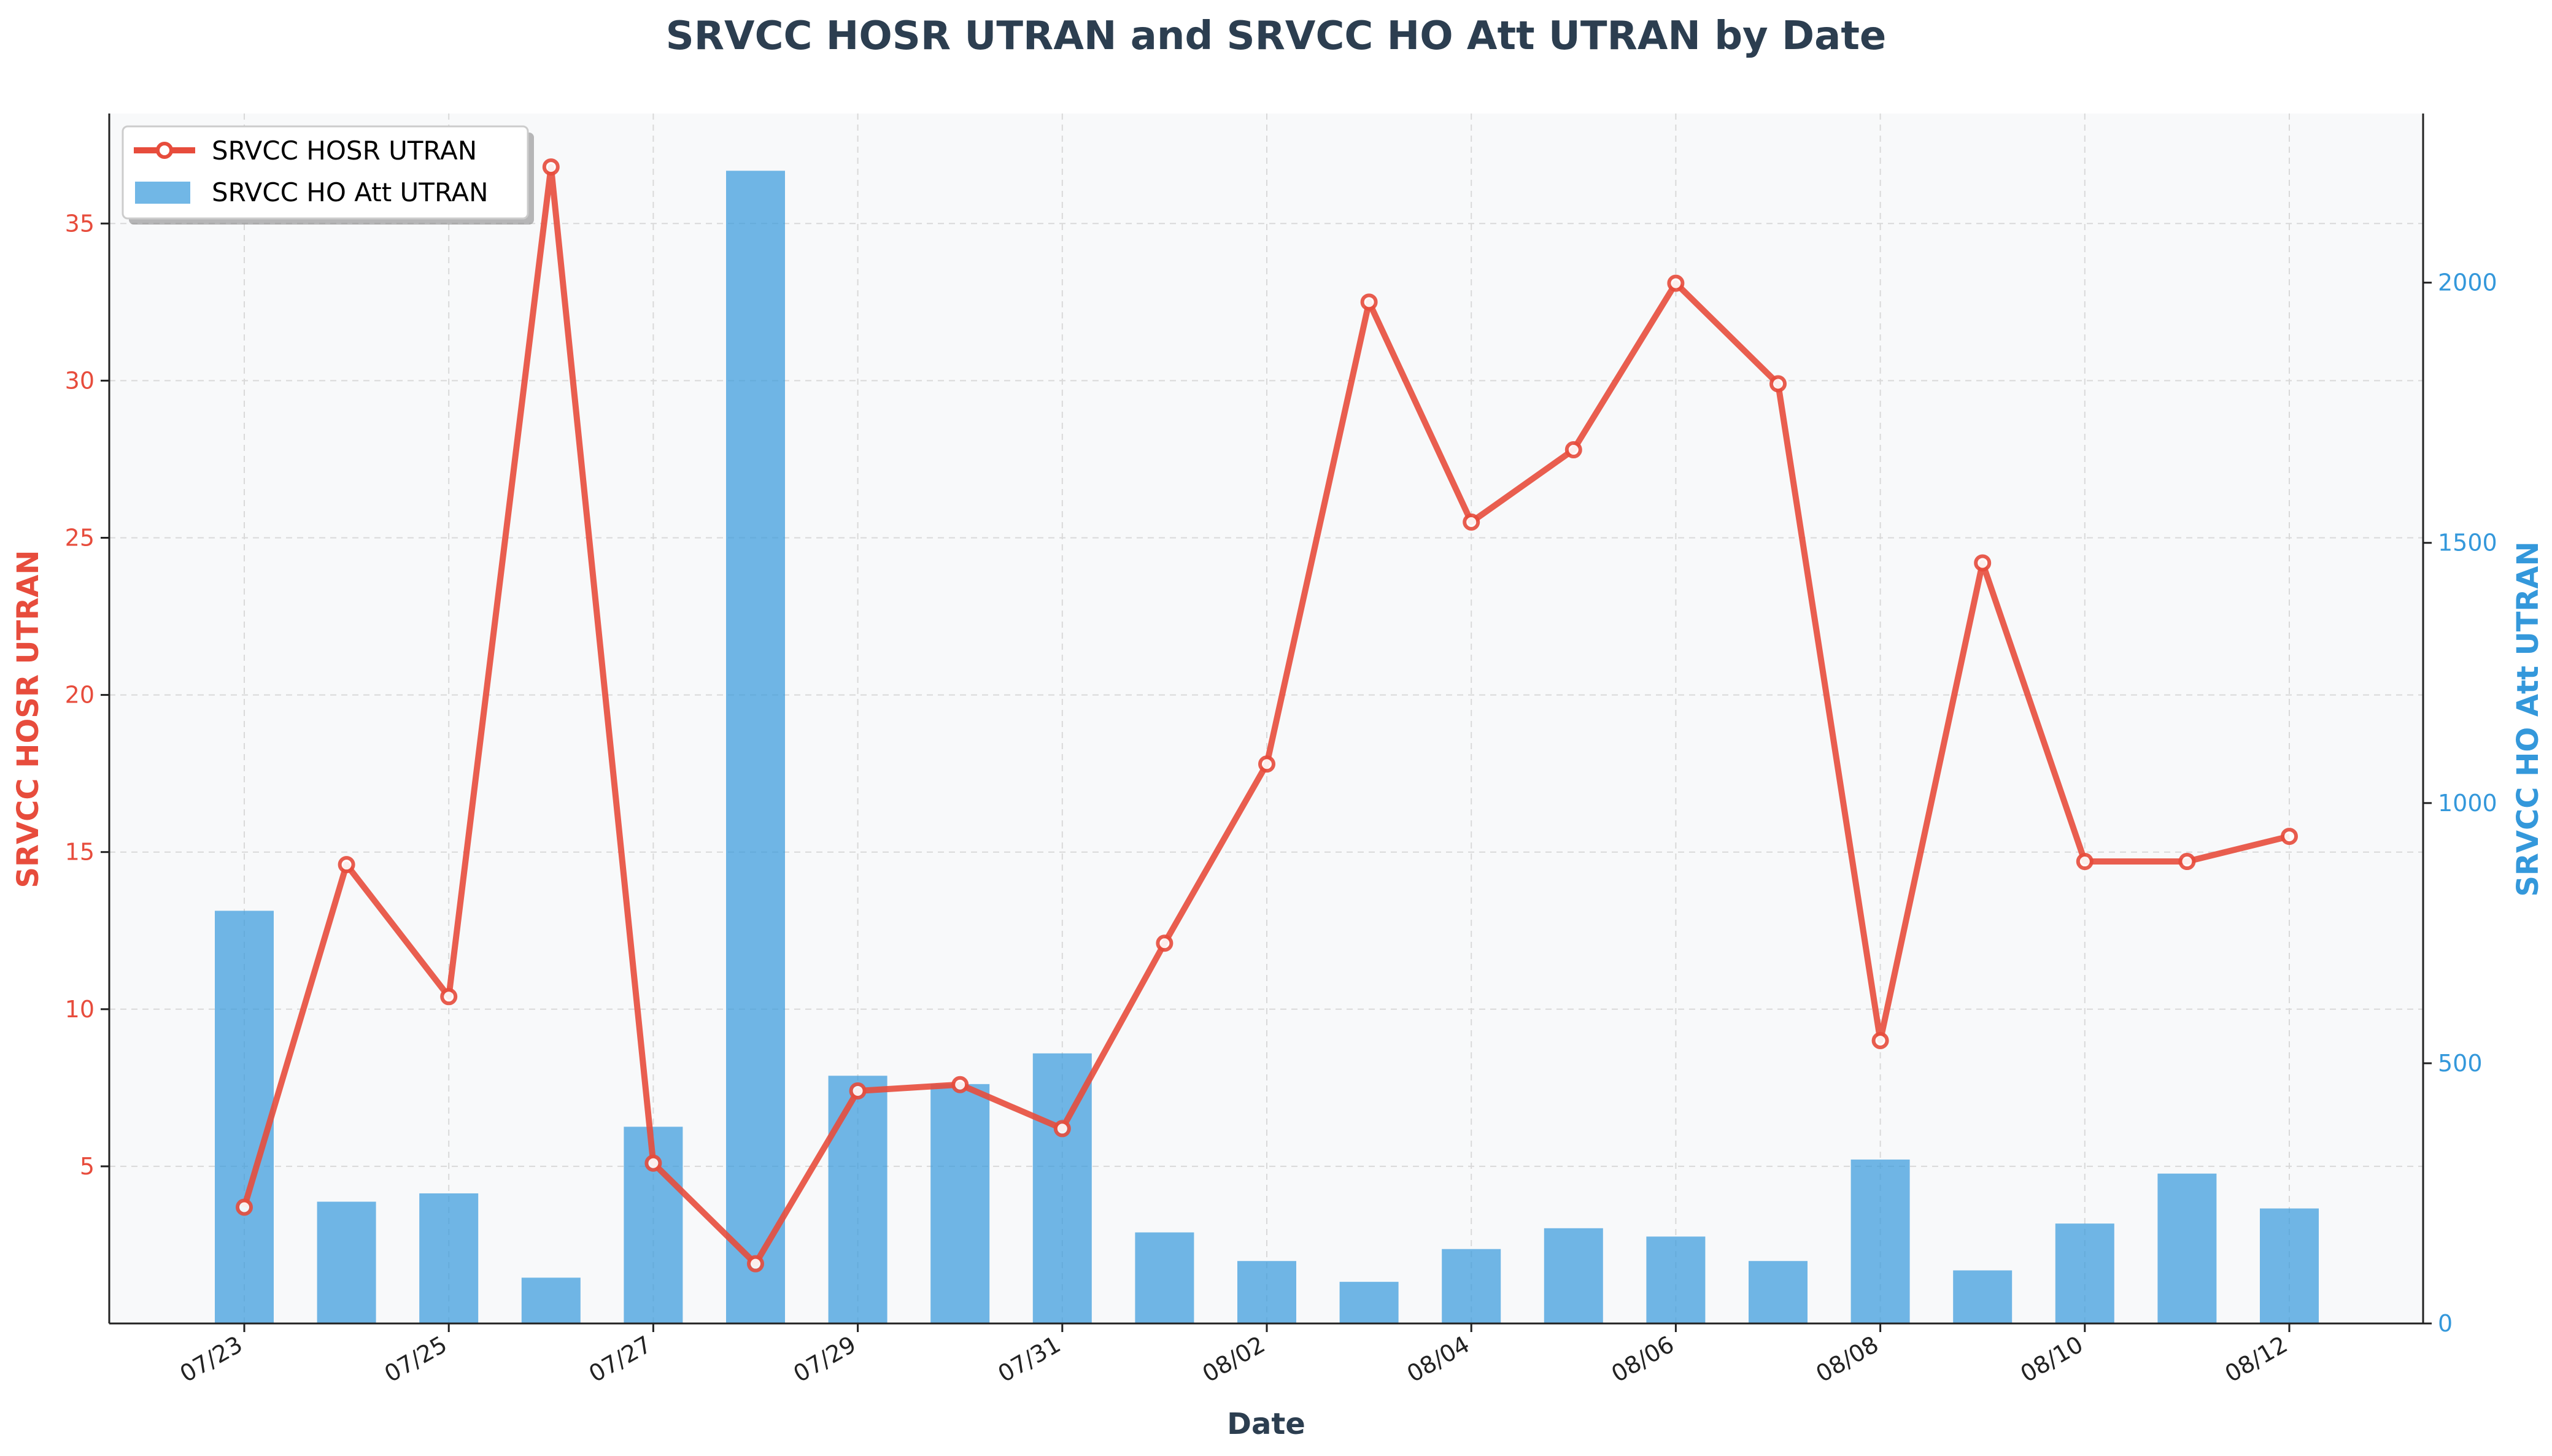 This screenshot has height=1456, width=2552. Describe the element at coordinates (80, 695) in the screenshot. I see `y-left-tick-label: 20` at that location.